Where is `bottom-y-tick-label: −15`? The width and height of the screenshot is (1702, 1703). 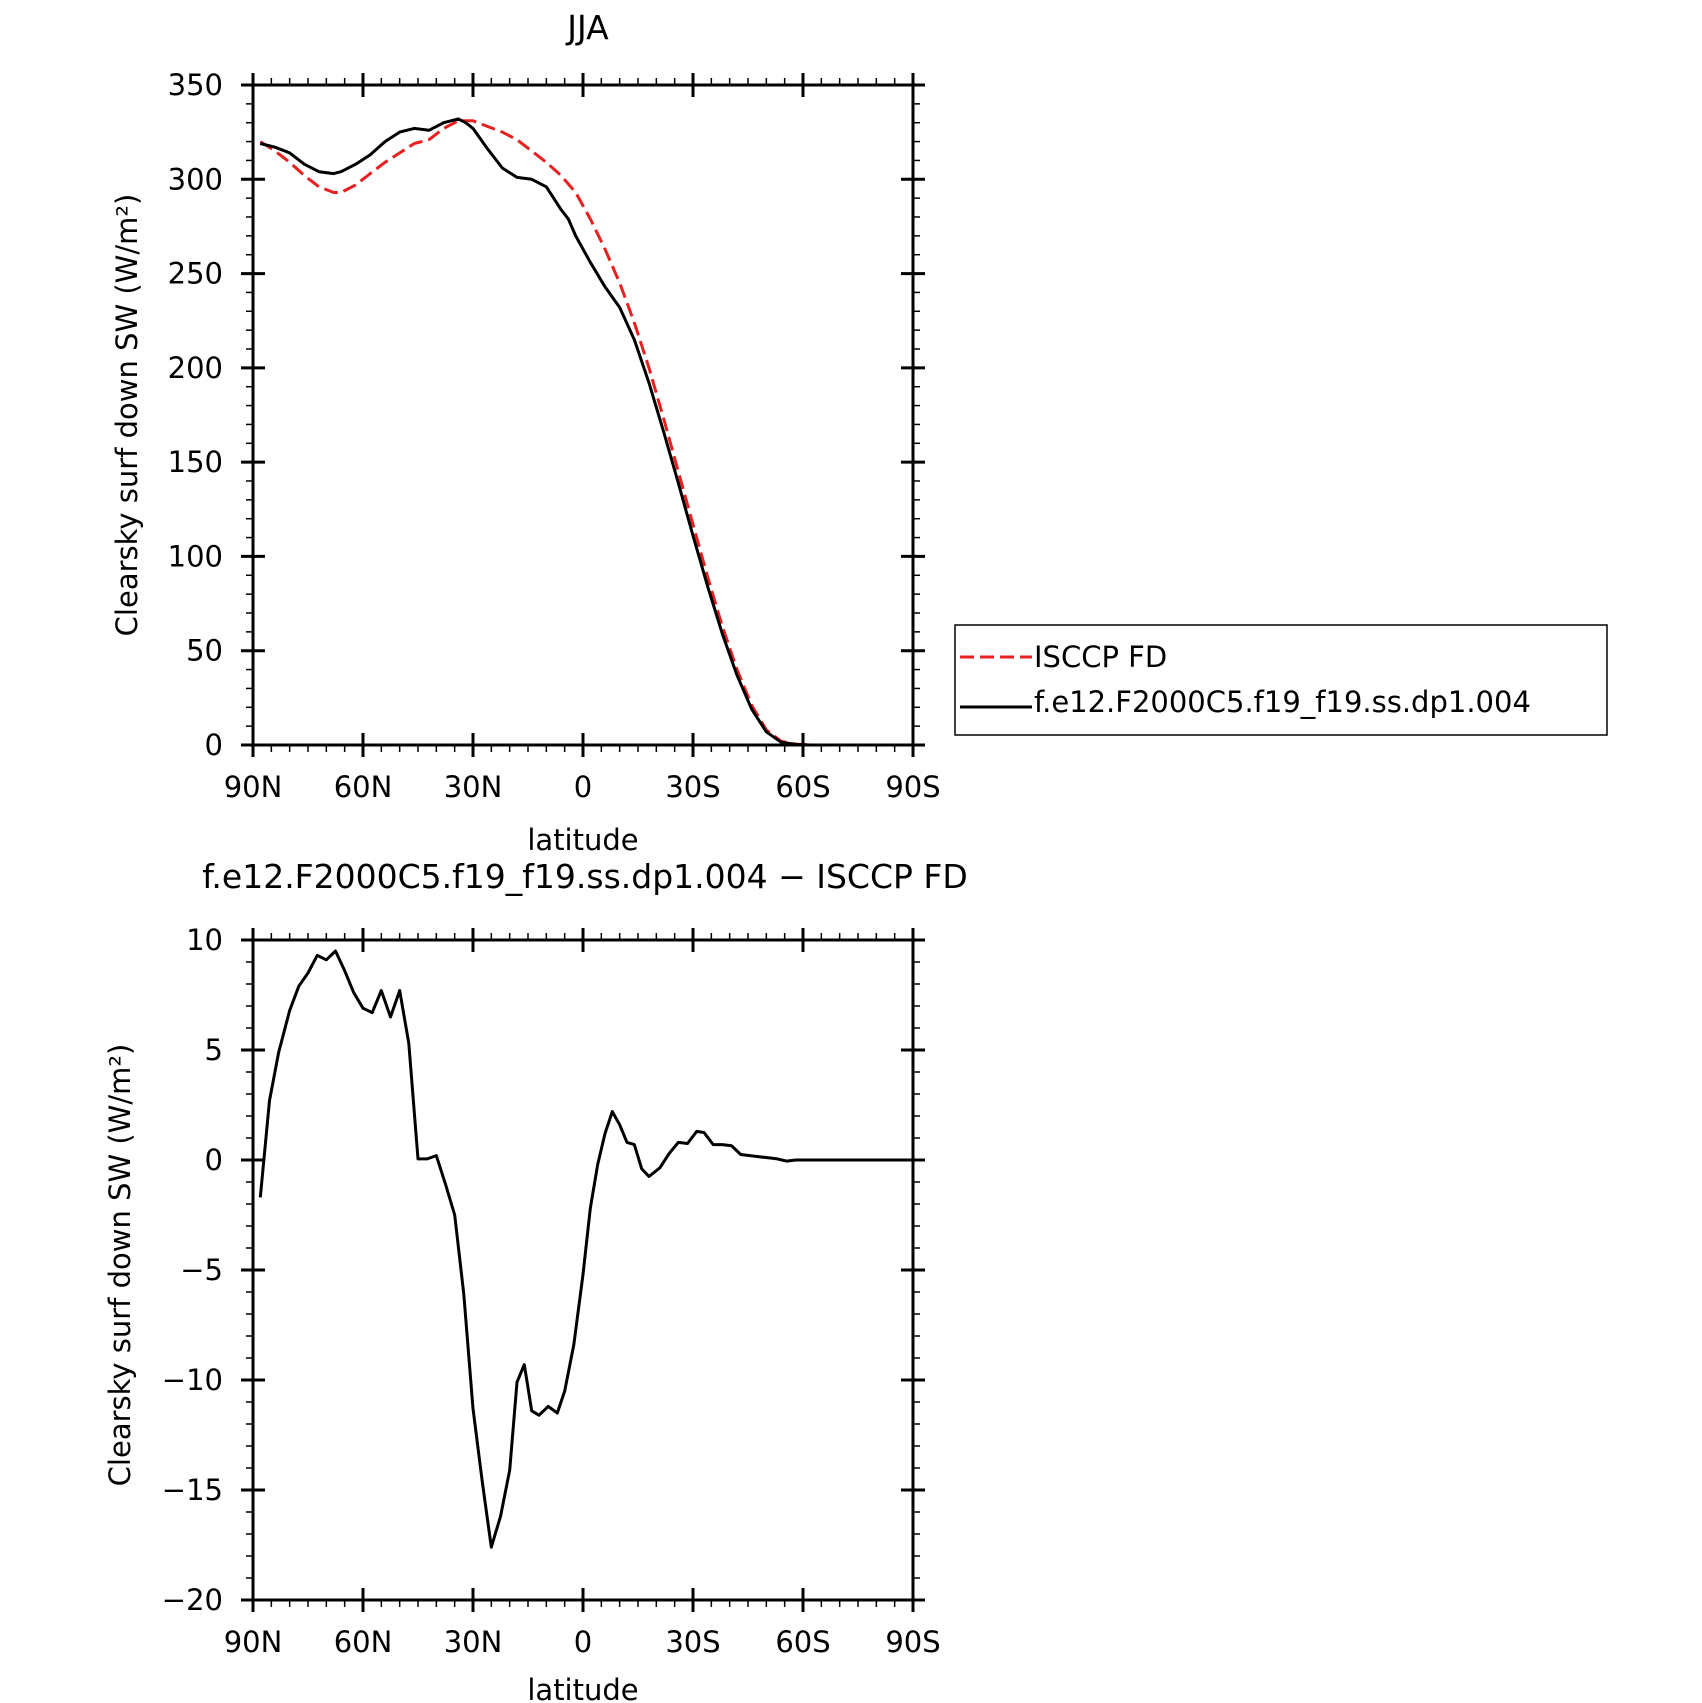
bottom-y-tick-label: −15 is located at coordinates (192, 1490).